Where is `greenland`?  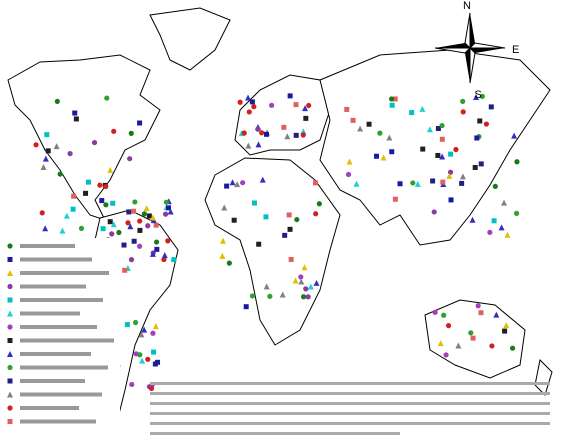 greenland is located at coordinates (190, 39).